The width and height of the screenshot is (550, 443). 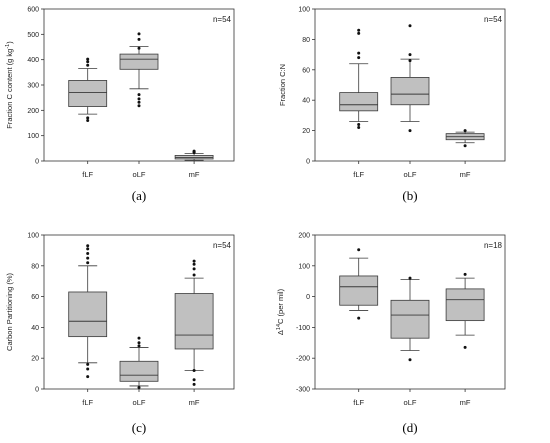 What do you see at coordinates (280, 311) in the screenshot?
I see `y-axis-label: Δ14C (per mil)` at bounding box center [280, 311].